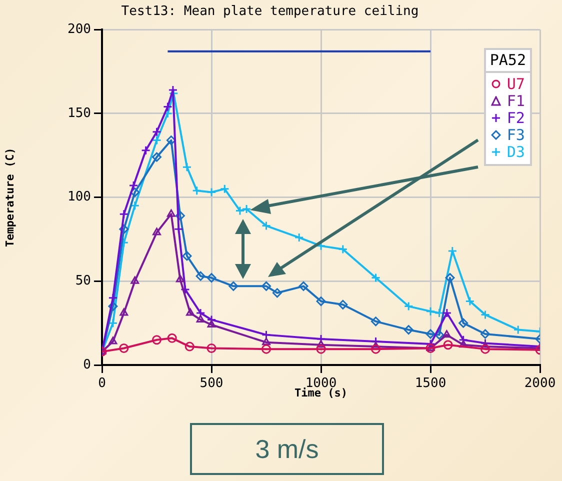  Describe the element at coordinates (87, 364) in the screenshot. I see `y-tick-label: 0` at that location.